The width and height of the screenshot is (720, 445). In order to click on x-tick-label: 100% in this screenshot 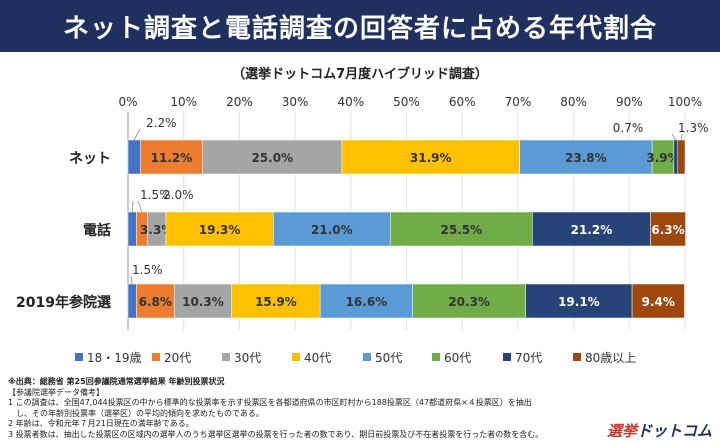, I will do `click(685, 102)`.